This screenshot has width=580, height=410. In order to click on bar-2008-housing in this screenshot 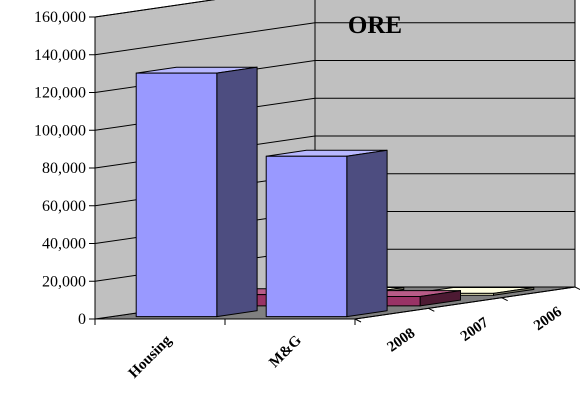, I will do `click(196, 192)`.